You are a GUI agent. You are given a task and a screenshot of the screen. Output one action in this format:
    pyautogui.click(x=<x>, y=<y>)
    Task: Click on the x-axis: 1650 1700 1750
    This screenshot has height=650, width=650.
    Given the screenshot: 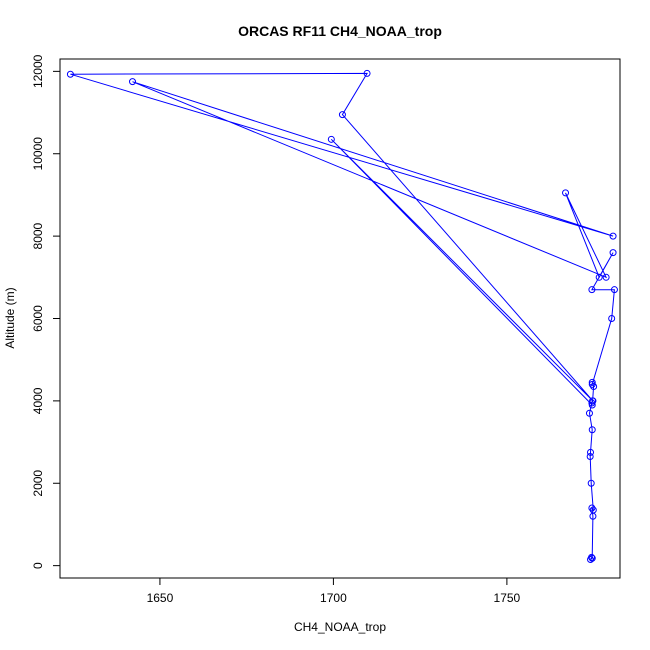 What is the action you would take?
    pyautogui.click(x=334, y=591)
    